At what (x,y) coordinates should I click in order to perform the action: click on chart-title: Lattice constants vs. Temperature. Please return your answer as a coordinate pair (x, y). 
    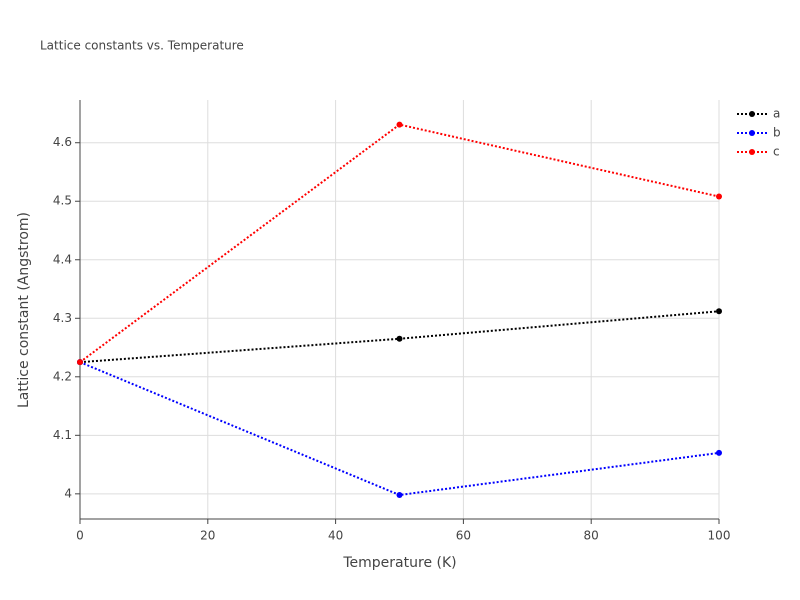
    Looking at the image, I should click on (142, 46).